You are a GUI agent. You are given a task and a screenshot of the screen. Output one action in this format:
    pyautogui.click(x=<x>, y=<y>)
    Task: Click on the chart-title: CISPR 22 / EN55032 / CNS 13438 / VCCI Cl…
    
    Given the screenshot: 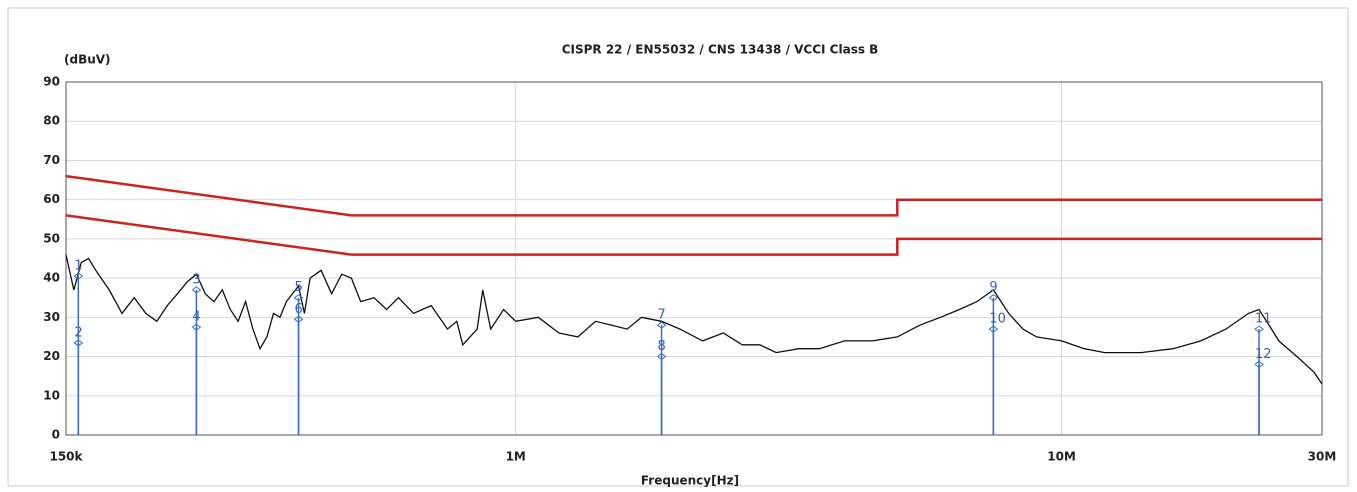 What is the action you would take?
    pyautogui.click(x=720, y=50)
    